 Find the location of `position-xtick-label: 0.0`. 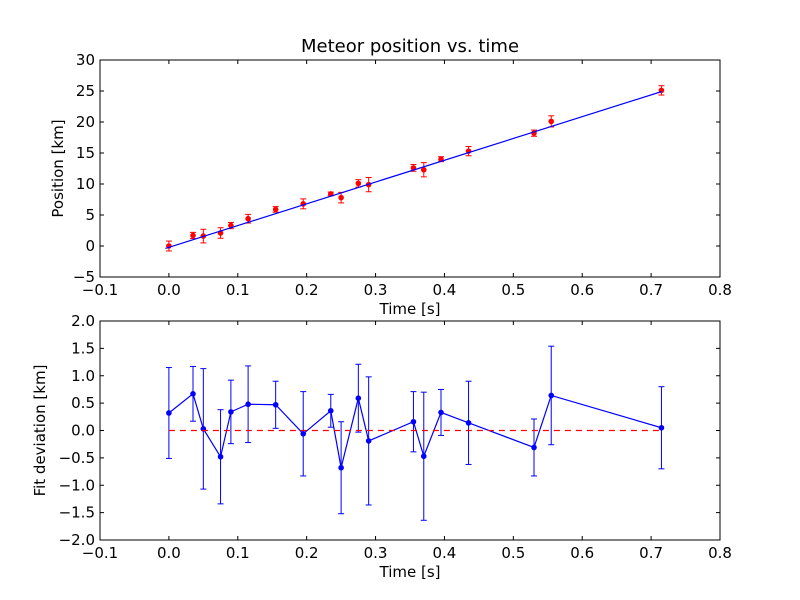

position-xtick-label: 0.0 is located at coordinates (169, 290).